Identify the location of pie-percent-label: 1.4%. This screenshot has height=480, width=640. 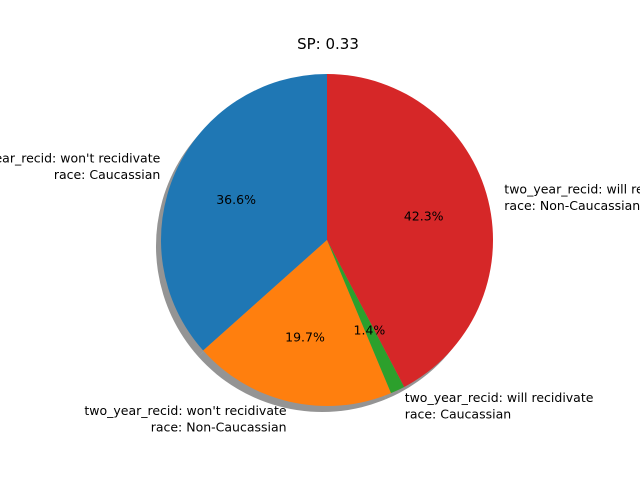
(370, 330).